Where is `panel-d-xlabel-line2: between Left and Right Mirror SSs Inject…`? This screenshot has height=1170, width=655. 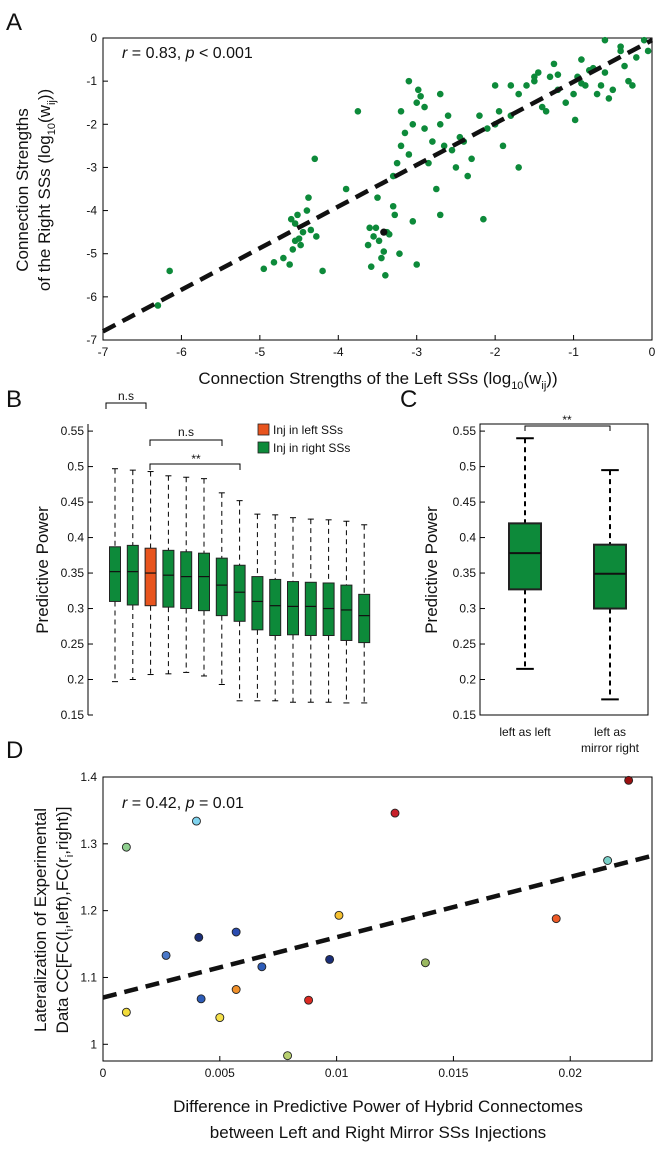 panel-d-xlabel-line2: between Left and Right Mirror SSs Inject… is located at coordinates (378, 1132).